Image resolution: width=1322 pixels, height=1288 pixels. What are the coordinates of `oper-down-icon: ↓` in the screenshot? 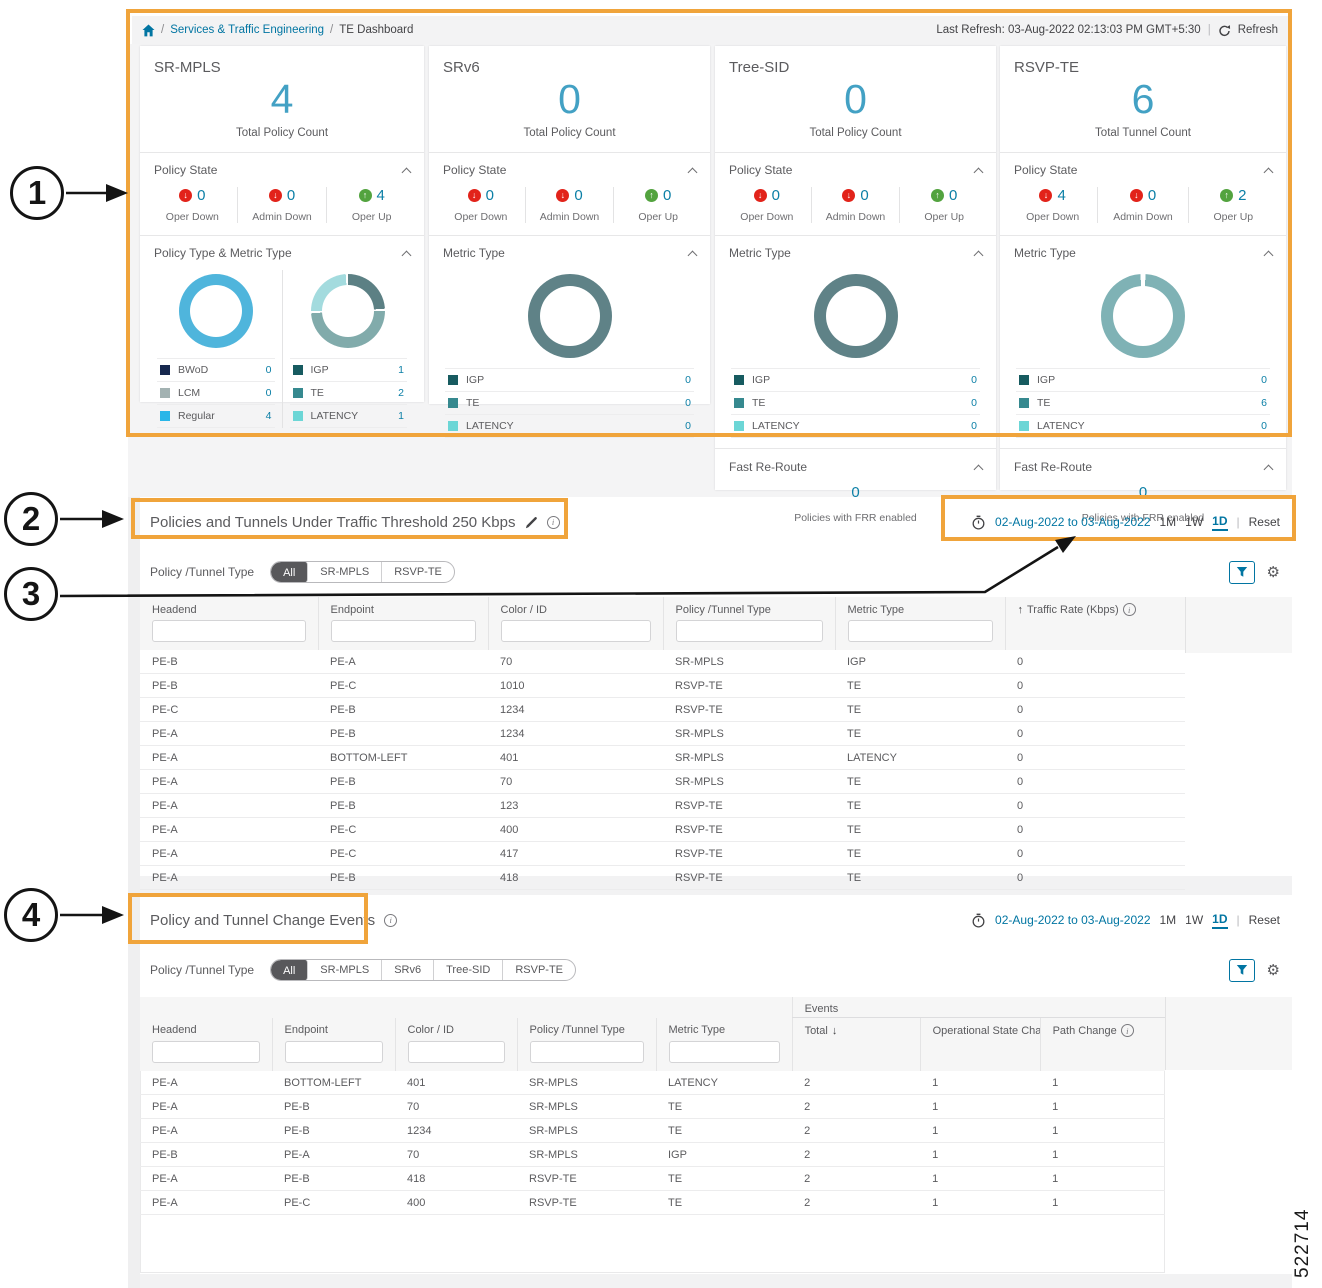 It's located at (1046, 195).